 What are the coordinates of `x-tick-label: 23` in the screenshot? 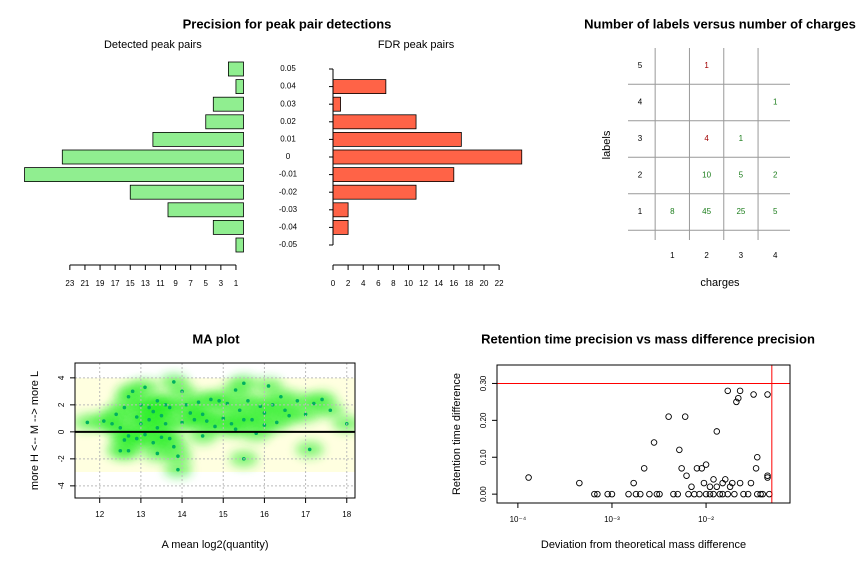 It's located at (69, 283).